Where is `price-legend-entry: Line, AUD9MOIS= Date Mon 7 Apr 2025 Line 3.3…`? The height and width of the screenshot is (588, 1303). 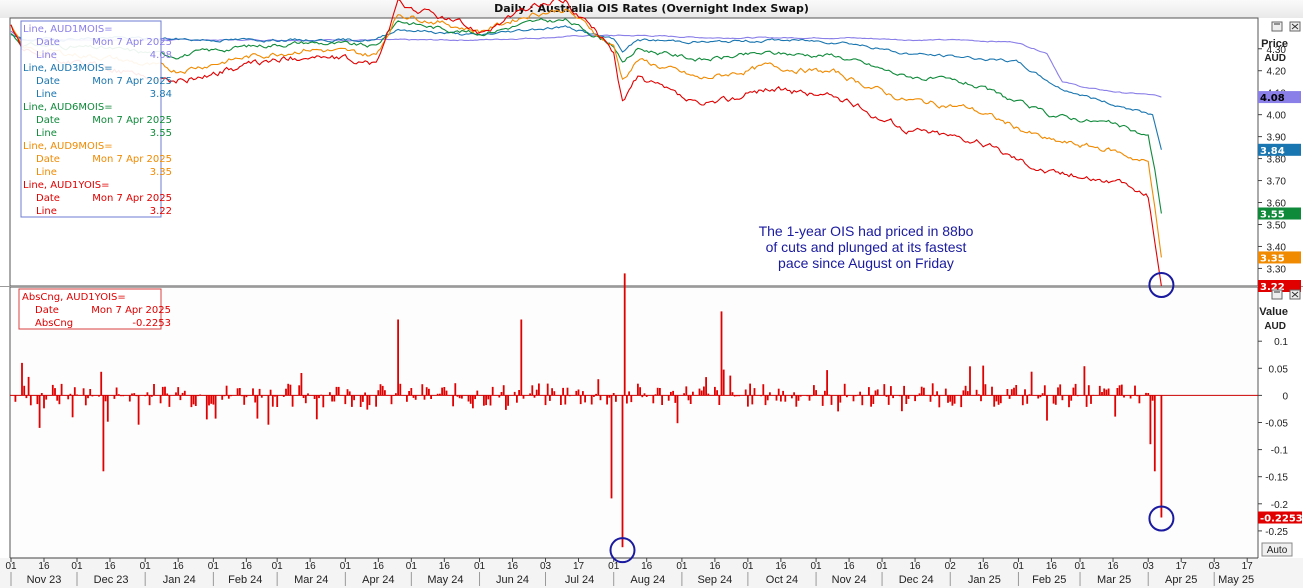
price-legend-entry: Line, AUD9MOIS= Date Mon 7 Apr 2025 Line 3.3… is located at coordinates (97, 159).